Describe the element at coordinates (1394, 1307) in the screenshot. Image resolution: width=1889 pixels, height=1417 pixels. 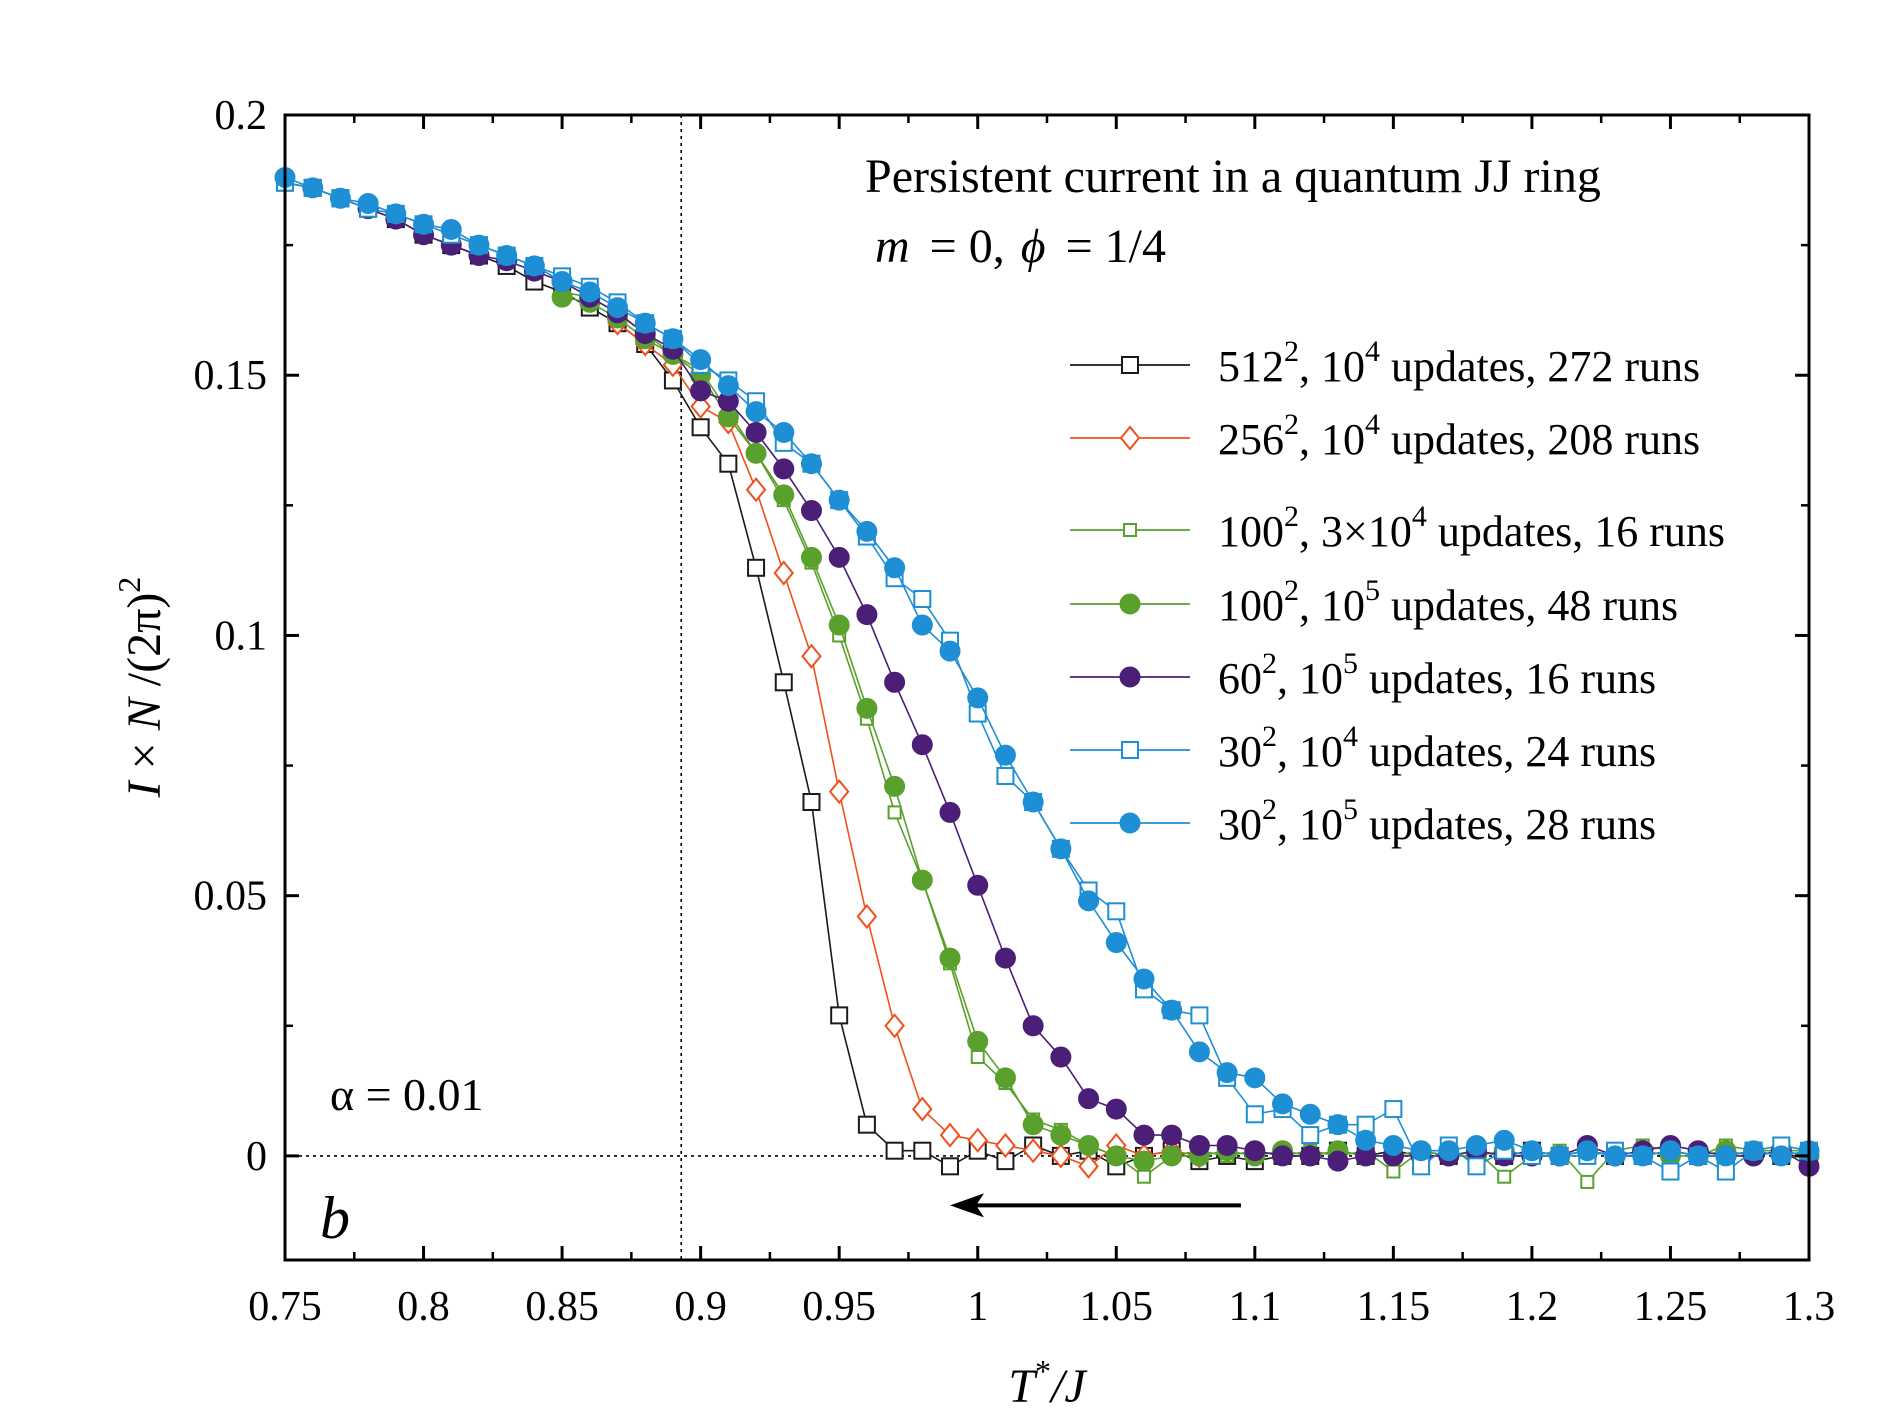
I see `x-tick-label: 1.15` at that location.